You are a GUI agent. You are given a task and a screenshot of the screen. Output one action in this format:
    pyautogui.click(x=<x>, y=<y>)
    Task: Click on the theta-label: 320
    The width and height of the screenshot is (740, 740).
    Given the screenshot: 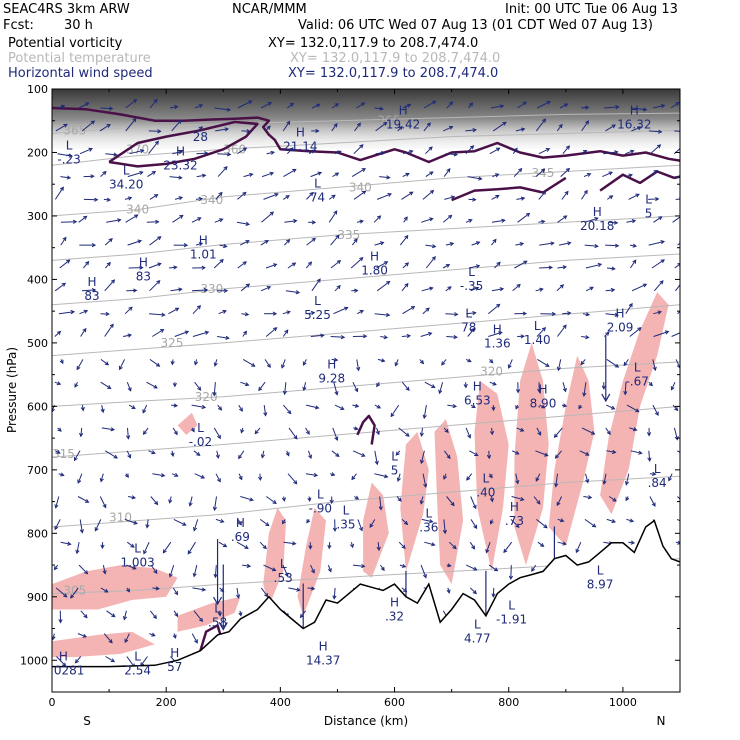 What is the action you would take?
    pyautogui.click(x=491, y=371)
    